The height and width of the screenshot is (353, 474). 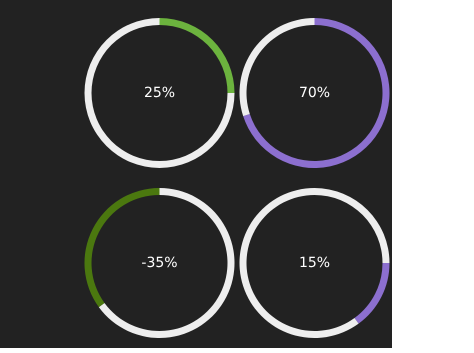 I want to click on text: 15%, so click(x=314, y=263).